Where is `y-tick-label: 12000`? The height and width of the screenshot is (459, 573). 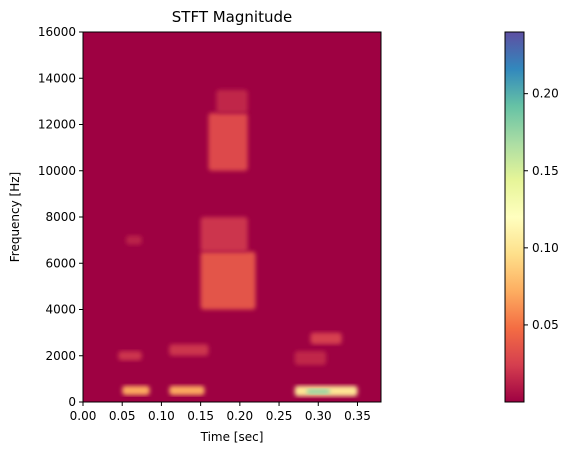
y-tick-label: 12000 is located at coordinates (57, 125).